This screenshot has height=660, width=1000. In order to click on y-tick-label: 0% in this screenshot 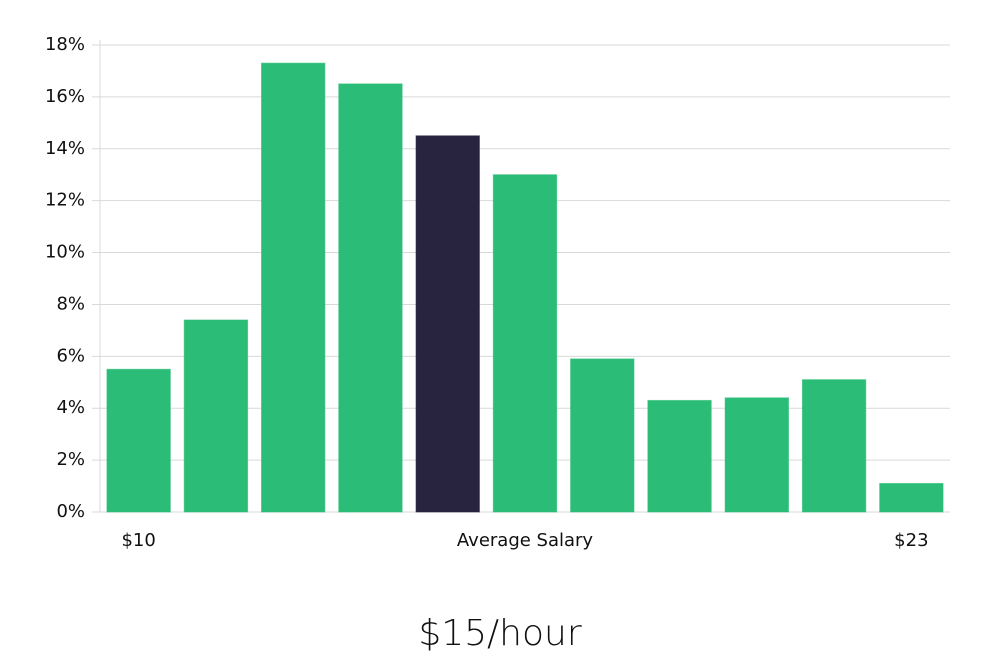, I will do `click(70, 511)`.